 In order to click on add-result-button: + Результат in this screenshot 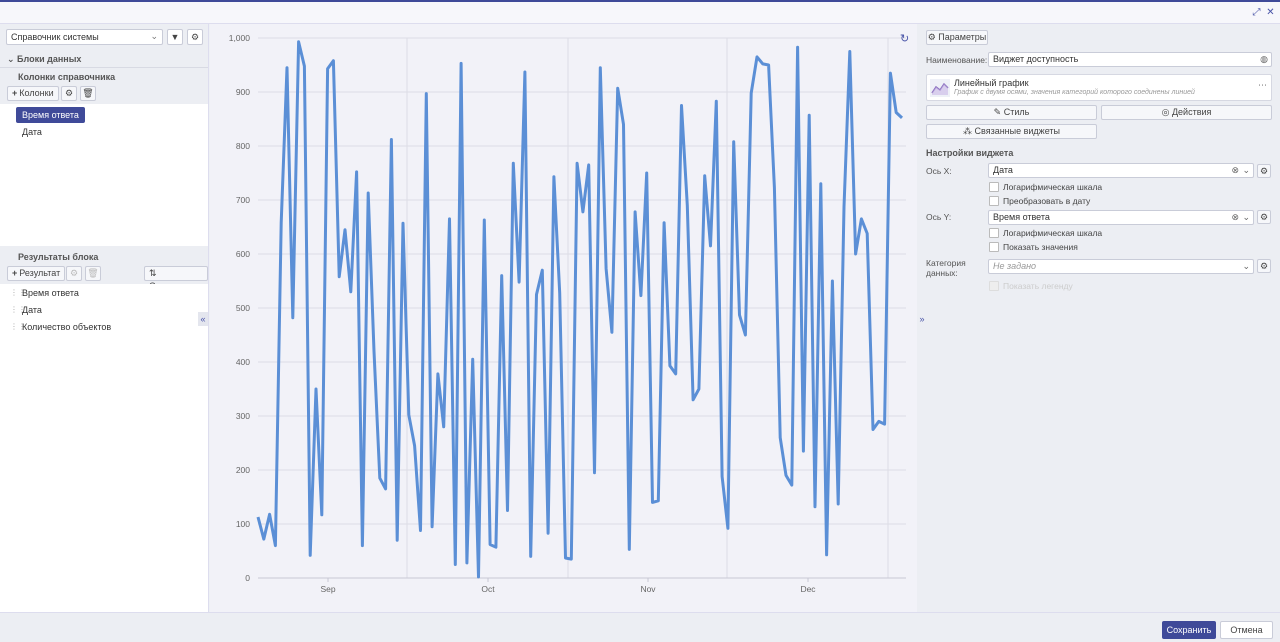, I will do `click(36, 273)`.